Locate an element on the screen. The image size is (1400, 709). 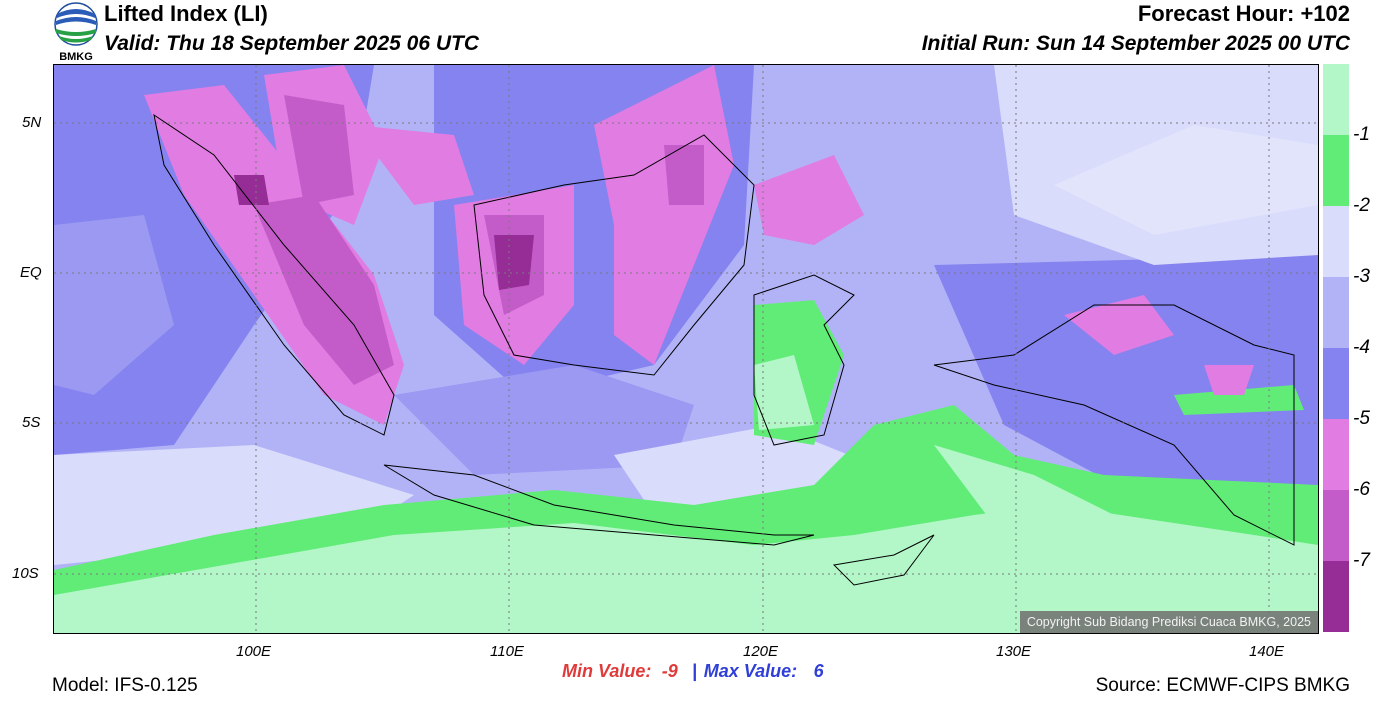
lat-label-eq: EQ is located at coordinates (31, 272).